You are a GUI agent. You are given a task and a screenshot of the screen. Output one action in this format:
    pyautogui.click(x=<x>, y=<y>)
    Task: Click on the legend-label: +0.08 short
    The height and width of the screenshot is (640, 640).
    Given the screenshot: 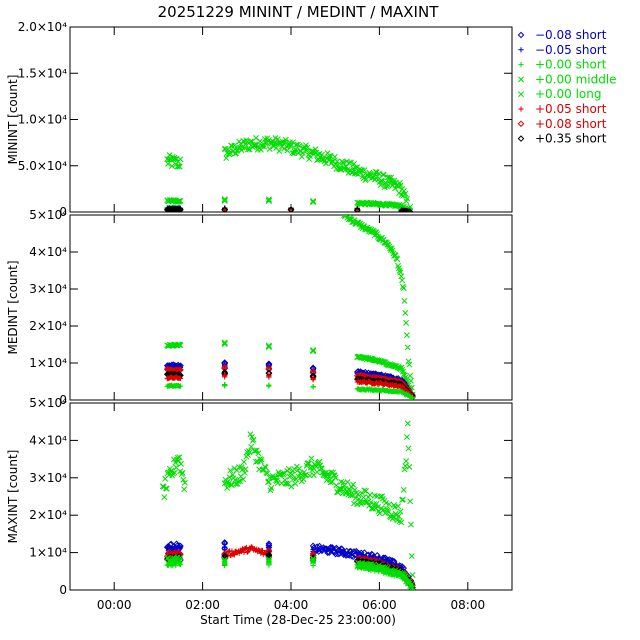 What is the action you would take?
    pyautogui.click(x=571, y=124)
    